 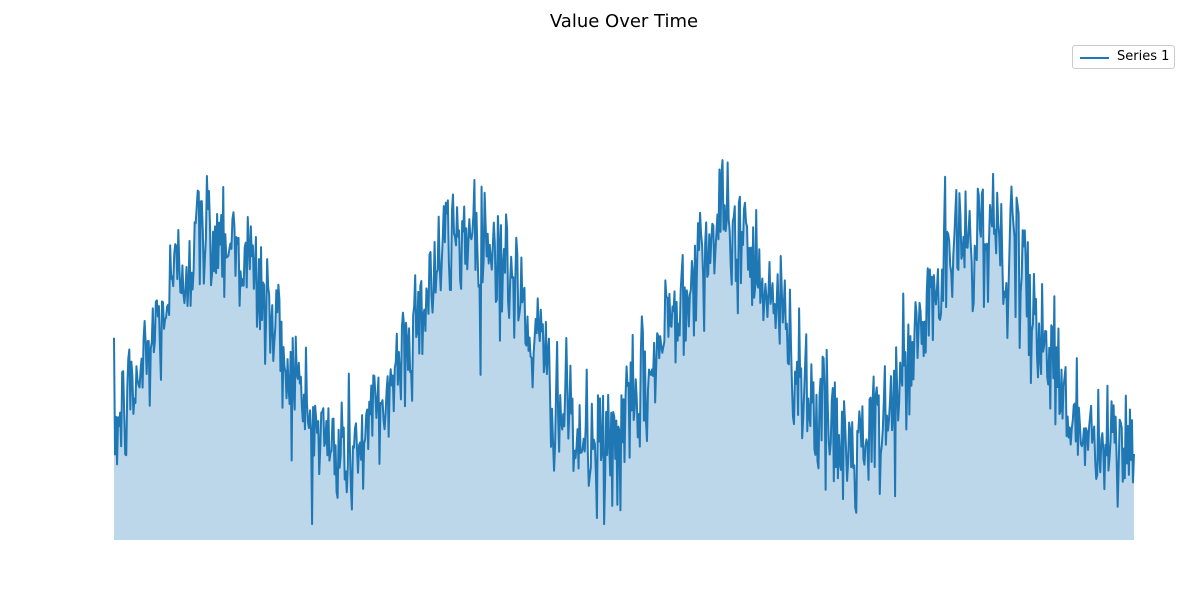 I want to click on legend-label-series-1: Series 1, so click(x=1143, y=56).